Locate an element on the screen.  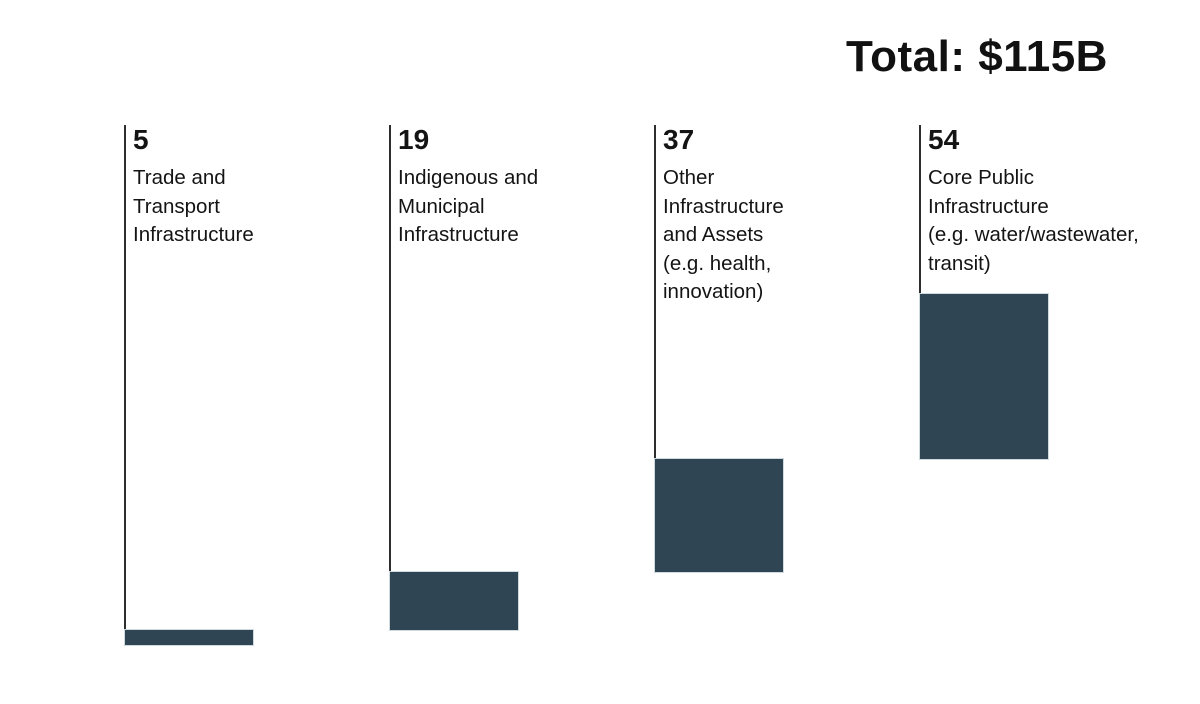
column-value: 37 is located at coordinates (679, 139).